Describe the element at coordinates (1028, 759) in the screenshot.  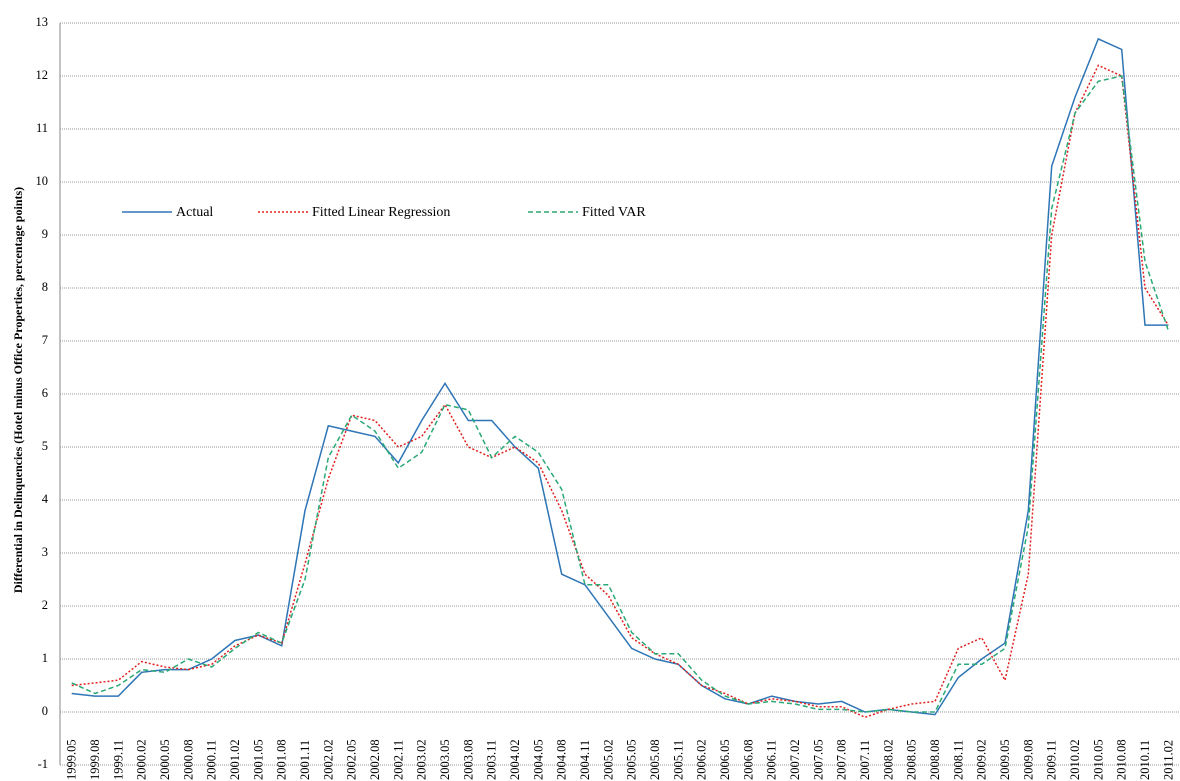
I see `x-tick-label: 2009.08` at that location.